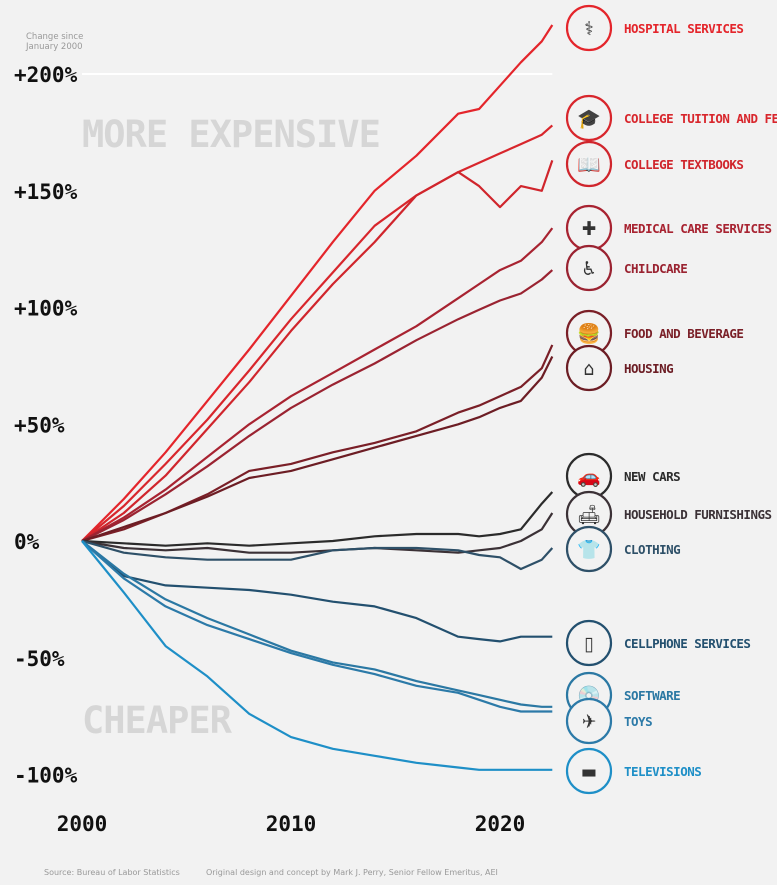 This screenshot has width=777, height=885. Describe the element at coordinates (46, 75) in the screenshot. I see `y-tick-label: +200%` at that location.